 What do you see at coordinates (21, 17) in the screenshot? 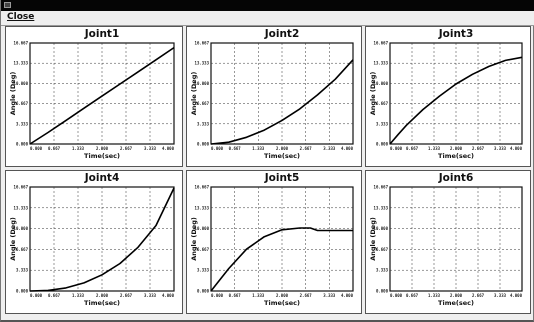
I see `close-menu-item: Close` at bounding box center [21, 17].